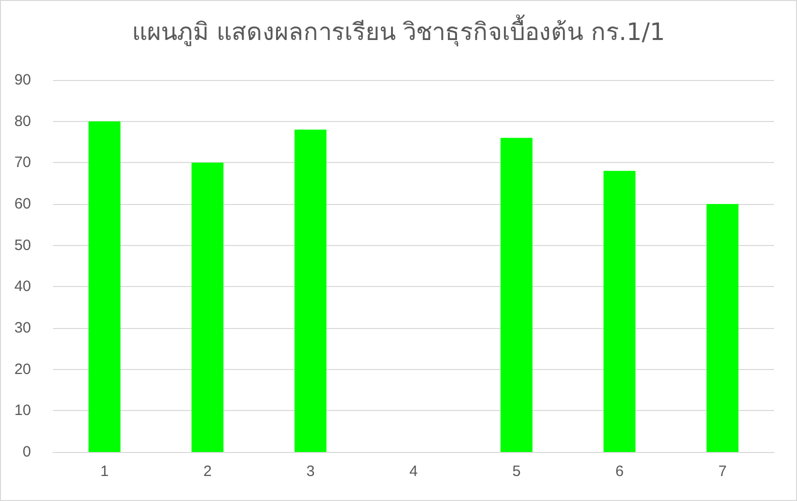 This screenshot has width=797, height=501. Describe the element at coordinates (22, 204) in the screenshot. I see `y-tick-label: 60` at that location.